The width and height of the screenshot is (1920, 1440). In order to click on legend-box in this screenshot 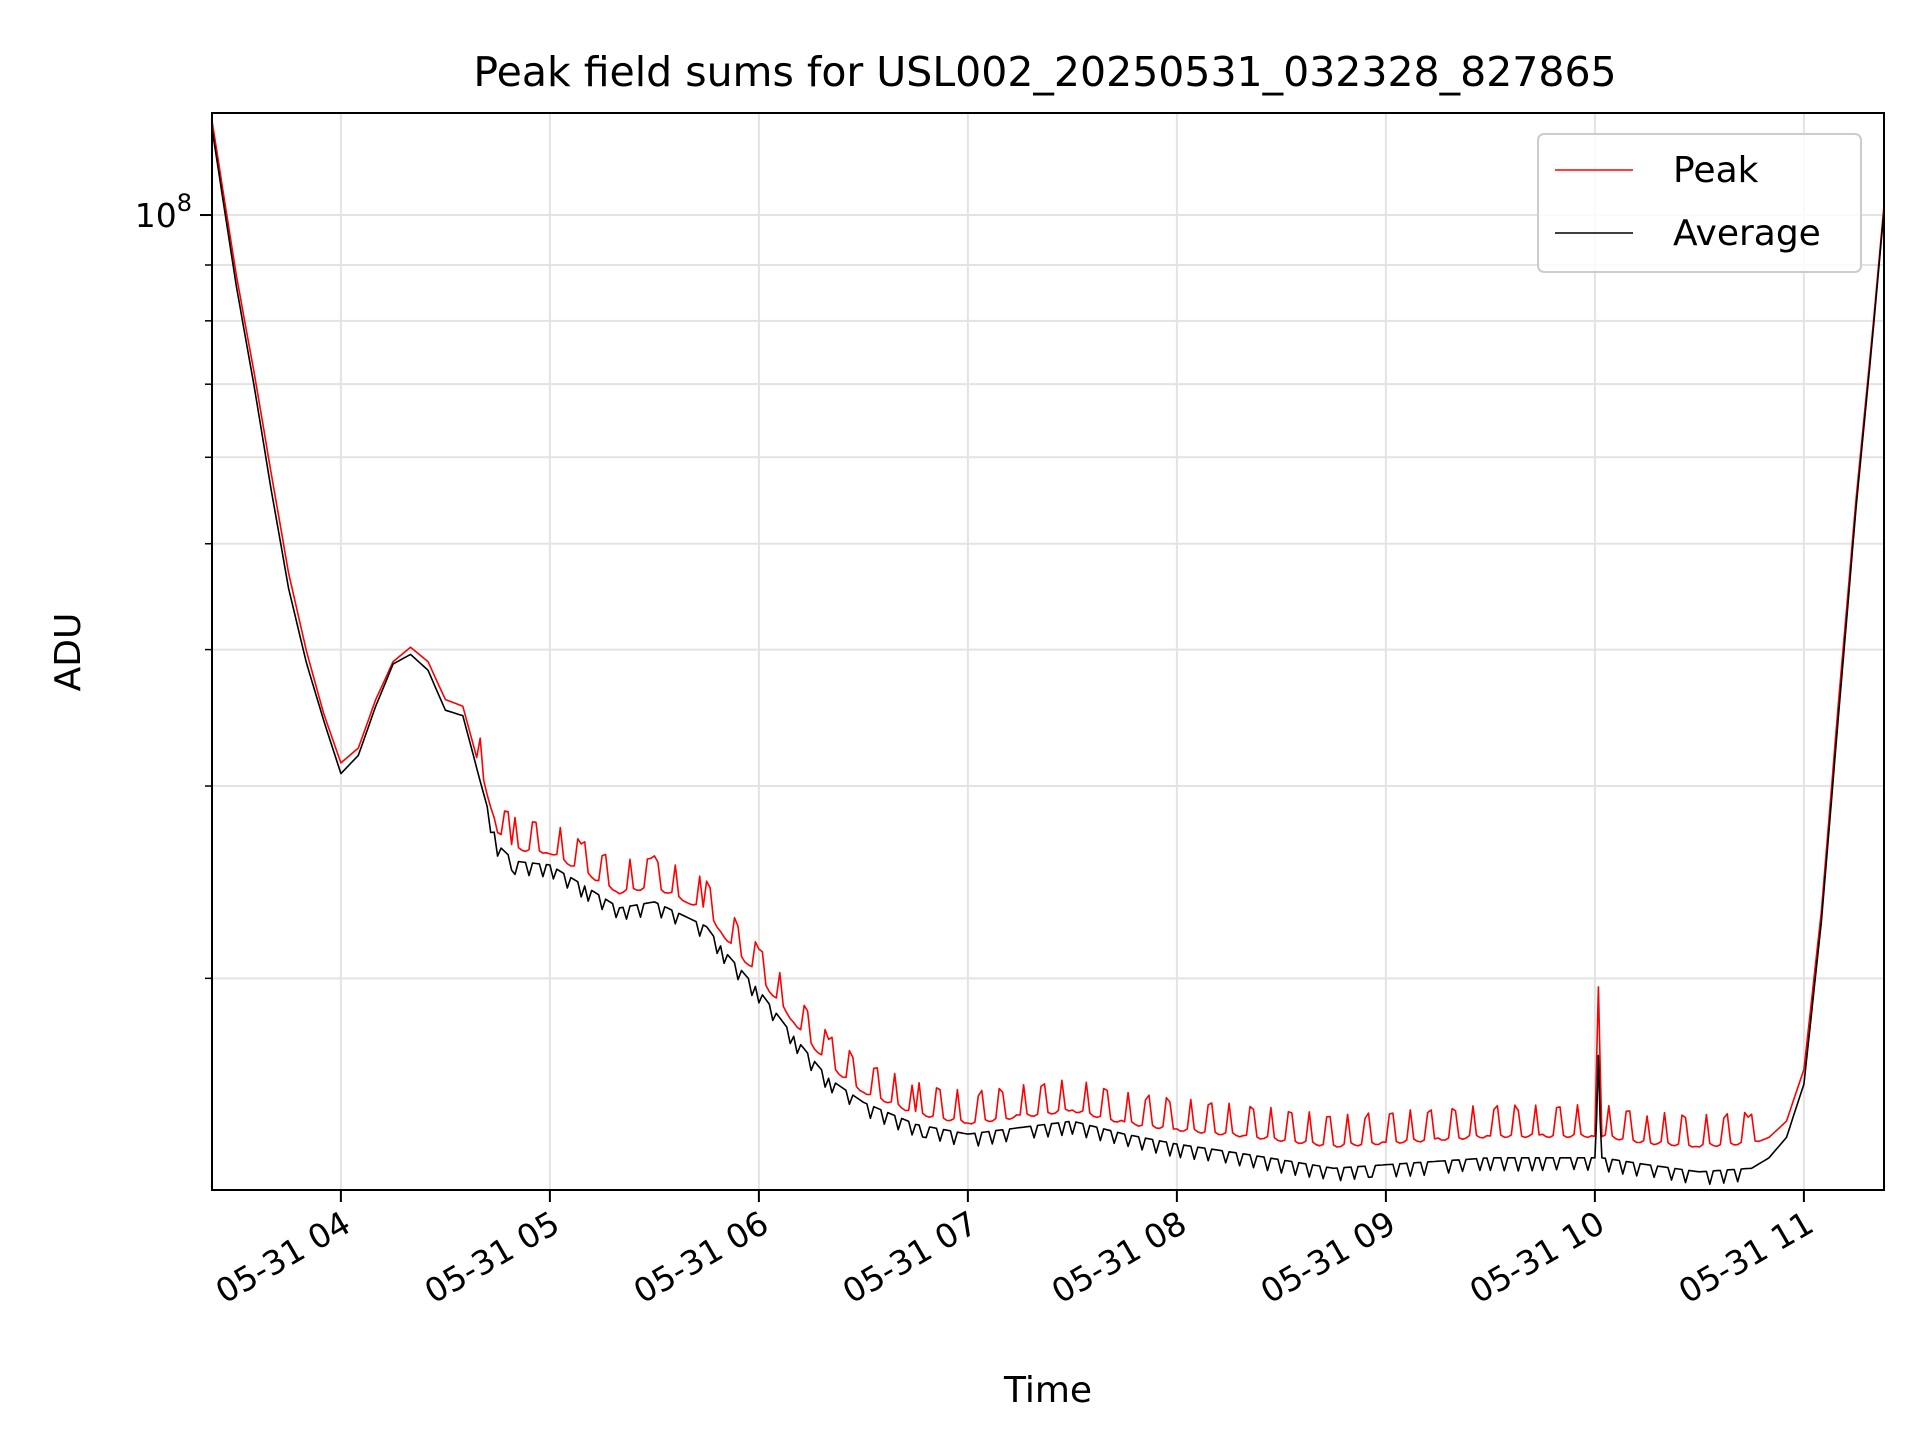, I will do `click(1699, 203)`.